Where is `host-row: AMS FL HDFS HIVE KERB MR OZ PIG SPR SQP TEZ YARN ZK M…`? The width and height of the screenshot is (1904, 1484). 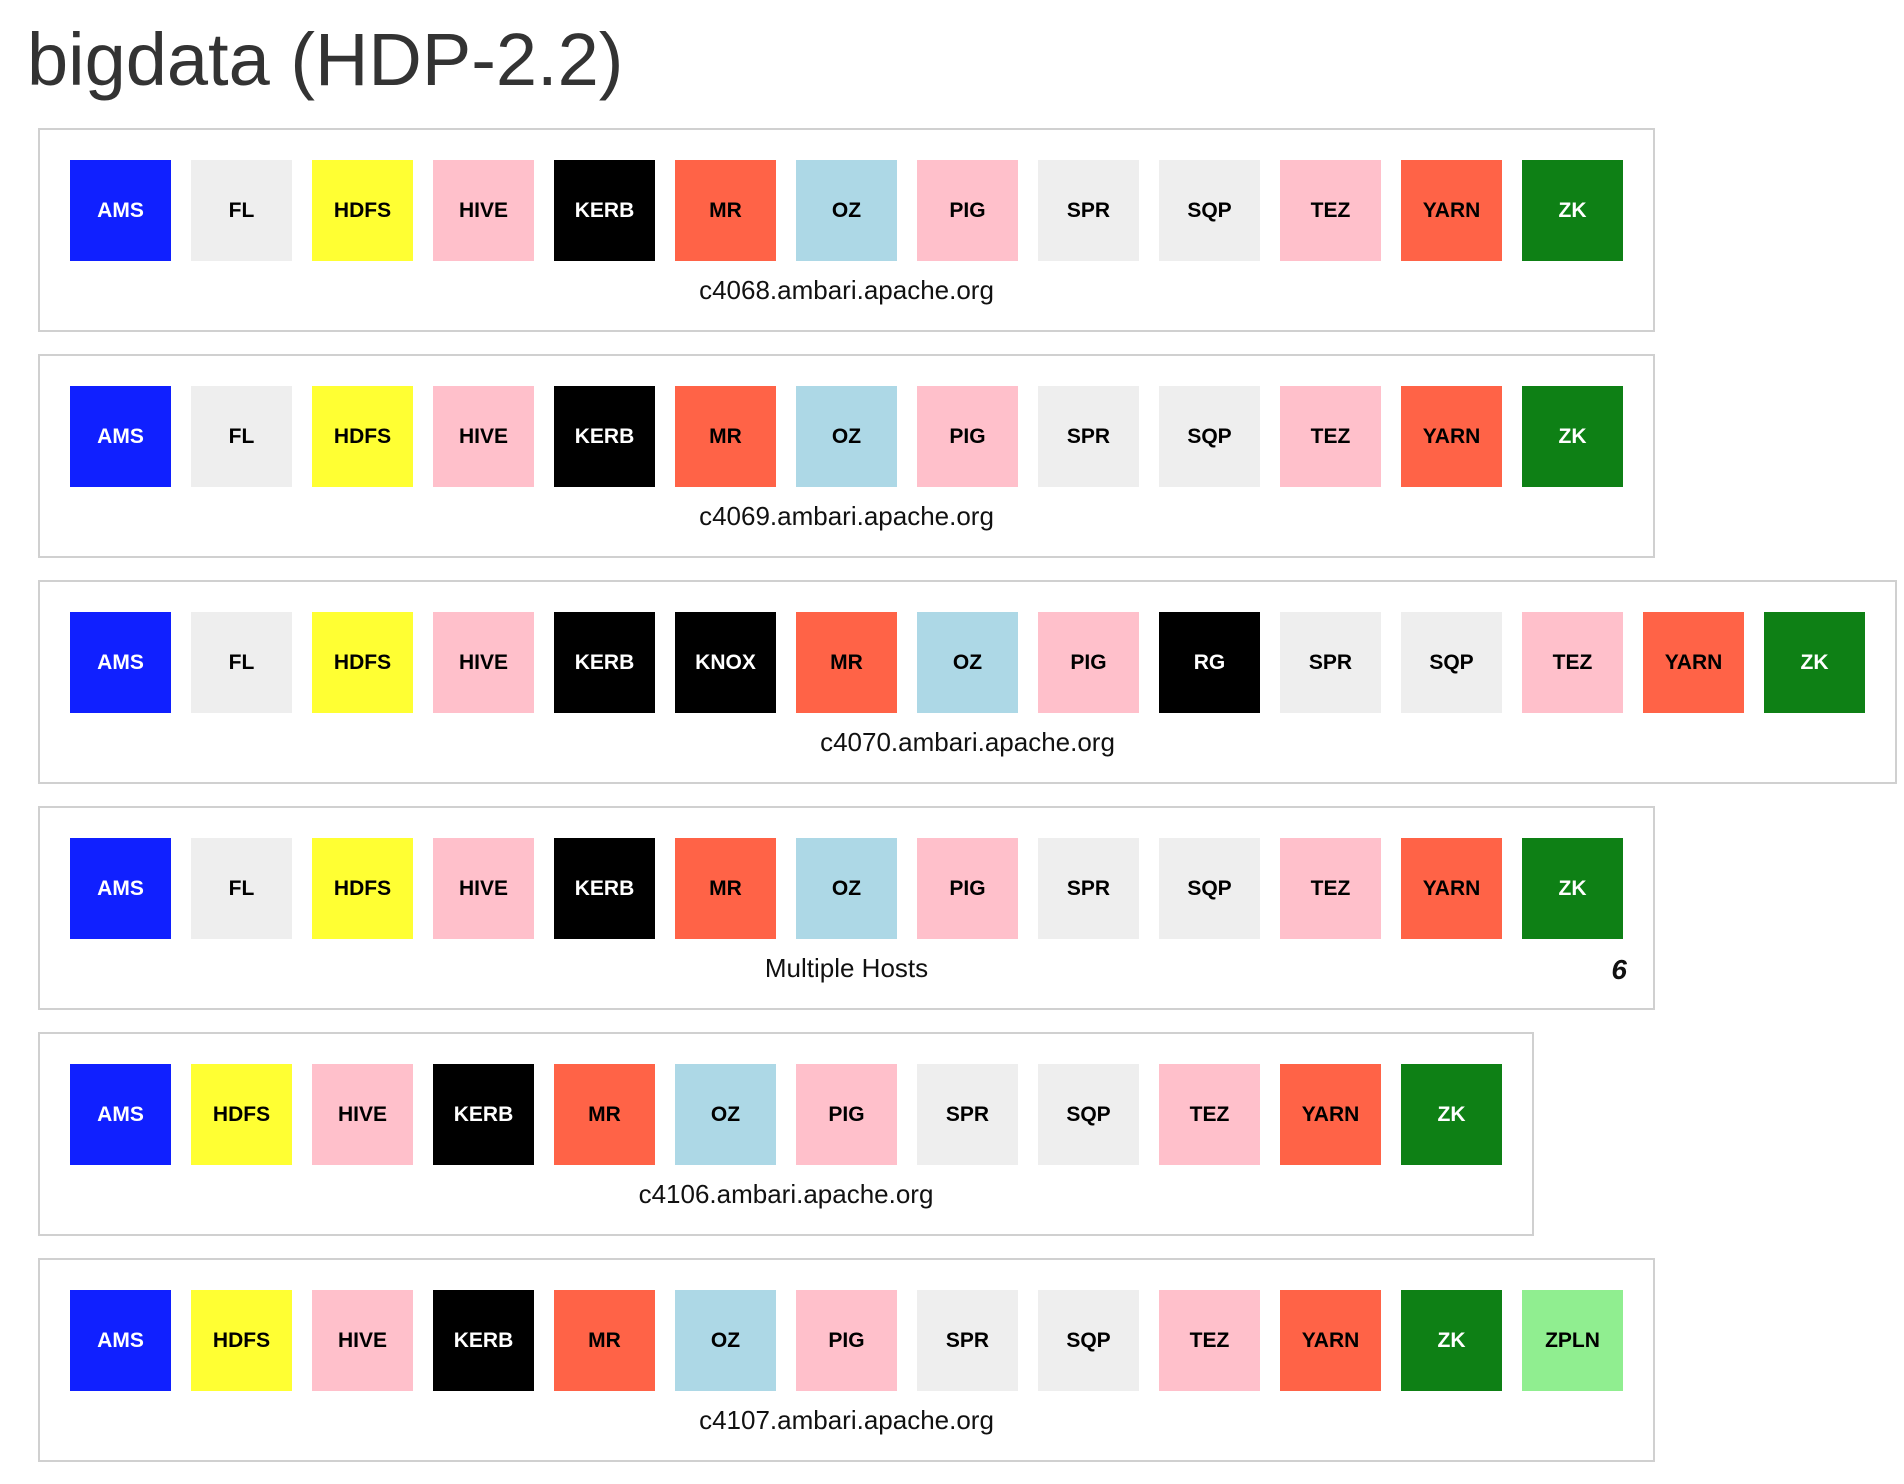
host-row: AMS FL HDFS HIVE KERB MR OZ PIG SPR SQP TEZ YARN ZK M… is located at coordinates (967, 919).